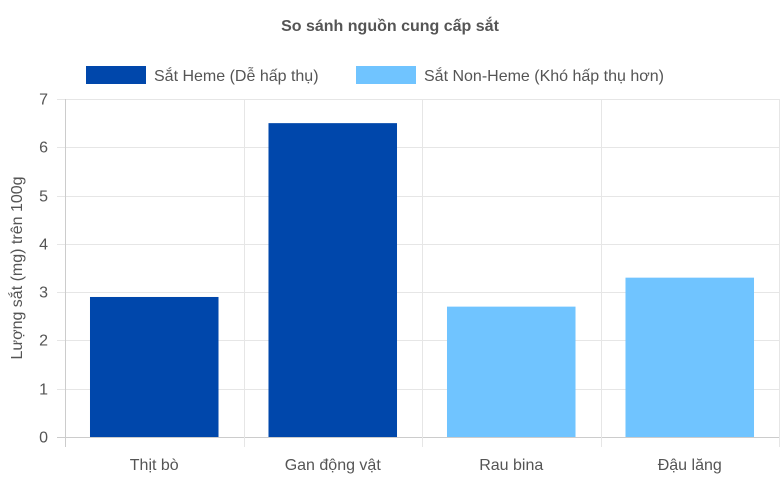 Image resolution: width=780 pixels, height=480 pixels. What do you see at coordinates (43, 341) in the screenshot?
I see `y-tick-label: 2` at bounding box center [43, 341].